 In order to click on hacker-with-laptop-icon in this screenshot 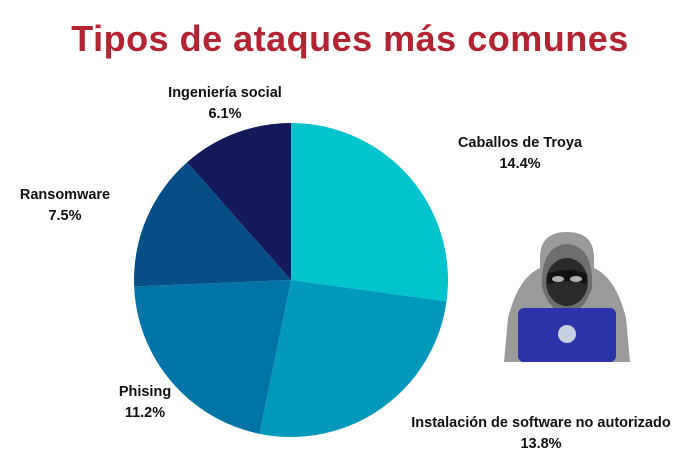, I will do `click(567, 297)`.